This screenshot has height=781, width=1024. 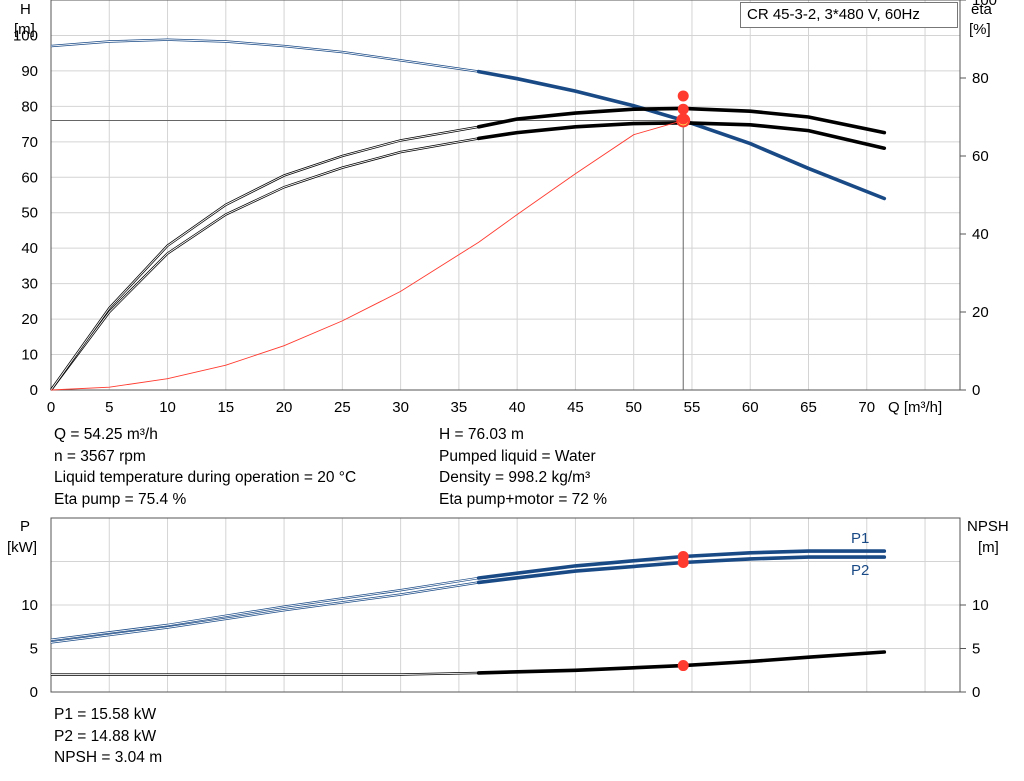 What do you see at coordinates (29, 213) in the screenshot?
I see `top-left-tick-label: 50` at bounding box center [29, 213].